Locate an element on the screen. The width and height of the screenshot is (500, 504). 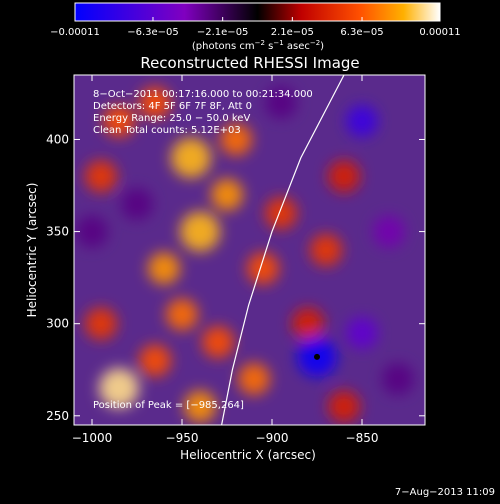
colorbar is located at coordinates (257, 12).